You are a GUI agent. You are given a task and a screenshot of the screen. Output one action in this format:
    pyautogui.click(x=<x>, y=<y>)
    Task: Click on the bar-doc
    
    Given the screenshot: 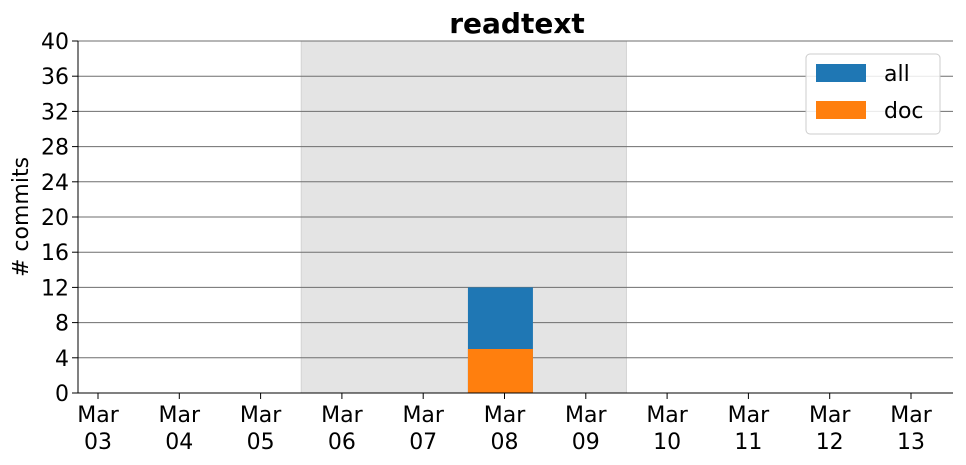 What is the action you would take?
    pyautogui.click(x=500, y=371)
    